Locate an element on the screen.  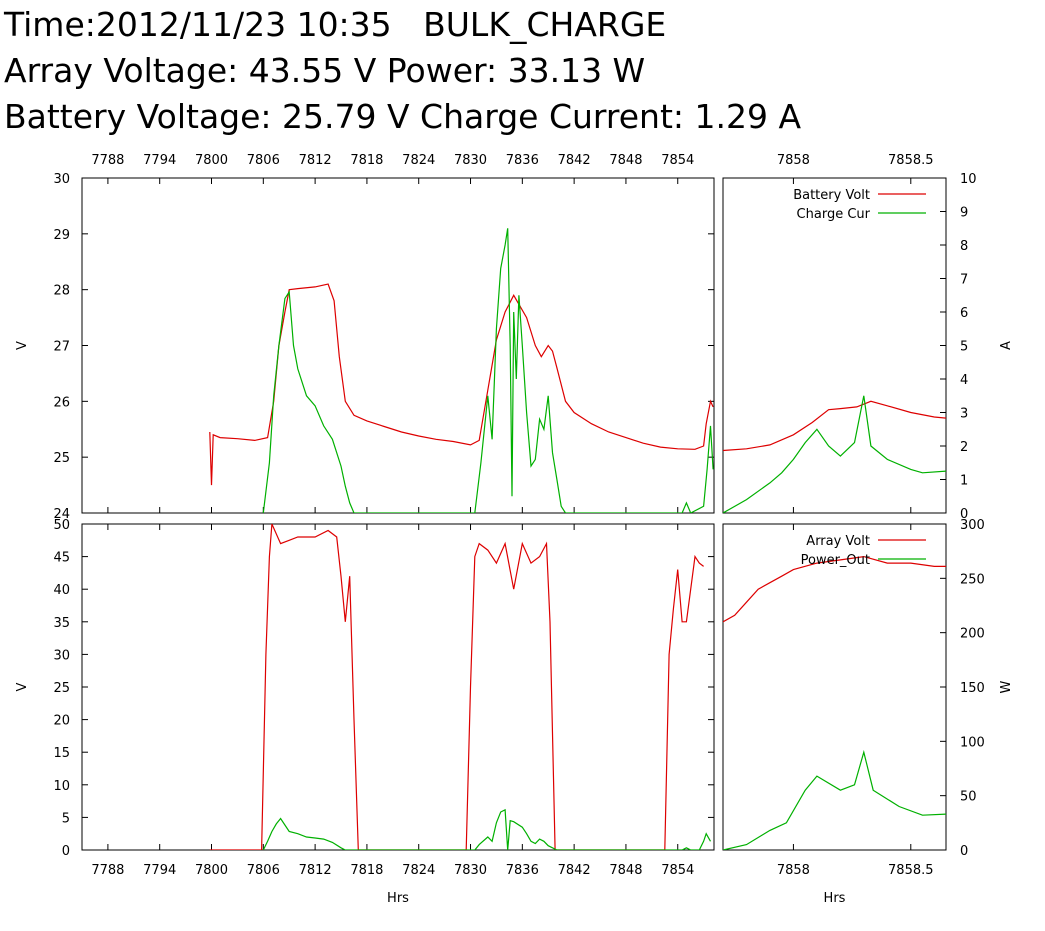
y-axis-label: A is located at coordinates (1006, 345).